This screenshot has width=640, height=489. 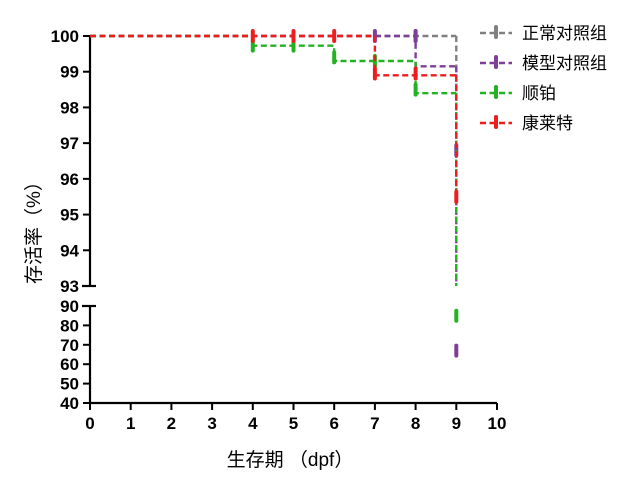 What do you see at coordinates (65, 36) in the screenshot?
I see `y-tick-label: 100` at bounding box center [65, 36].